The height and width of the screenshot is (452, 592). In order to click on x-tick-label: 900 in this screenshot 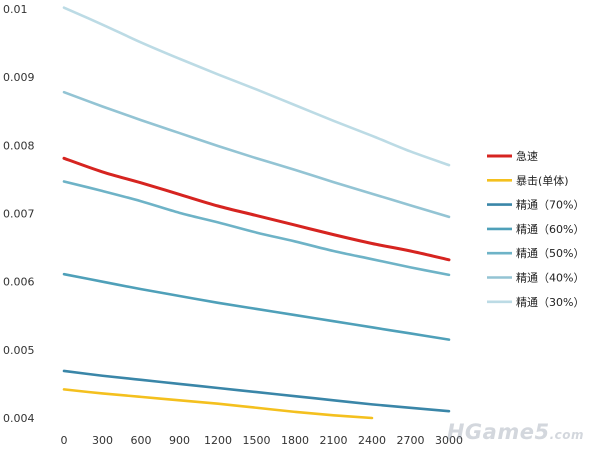, I will do `click(179, 440)`.